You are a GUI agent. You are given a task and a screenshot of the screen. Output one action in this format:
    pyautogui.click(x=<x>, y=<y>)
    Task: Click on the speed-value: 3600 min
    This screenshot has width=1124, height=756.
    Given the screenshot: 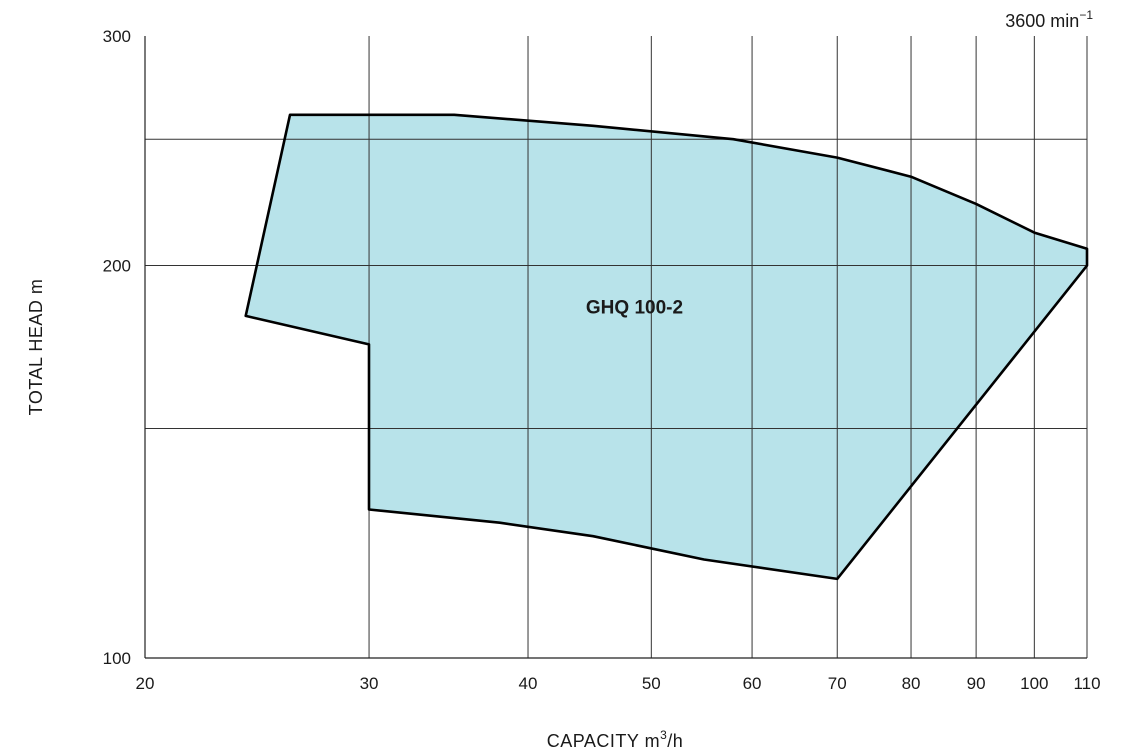 What is the action you would take?
    pyautogui.click(x=1042, y=21)
    